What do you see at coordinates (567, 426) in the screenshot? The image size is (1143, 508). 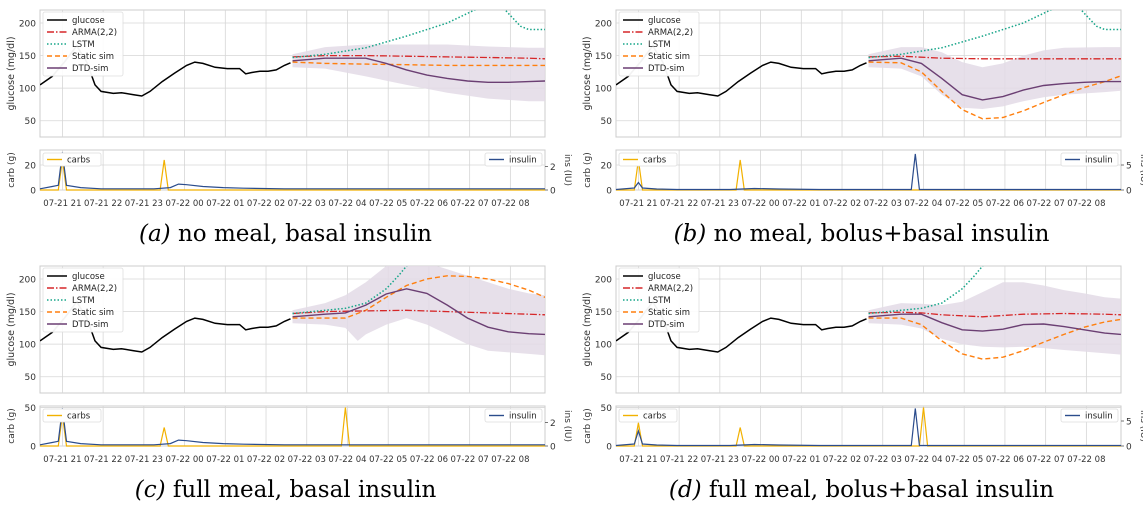 I see `sub-ylabel2: ins (IU)` at bounding box center [567, 426].